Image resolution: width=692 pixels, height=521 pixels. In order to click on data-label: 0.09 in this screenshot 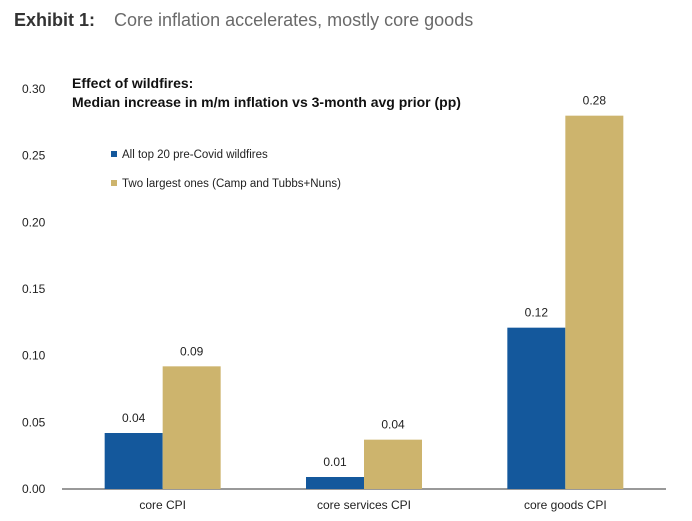, I will do `click(192, 351)`.